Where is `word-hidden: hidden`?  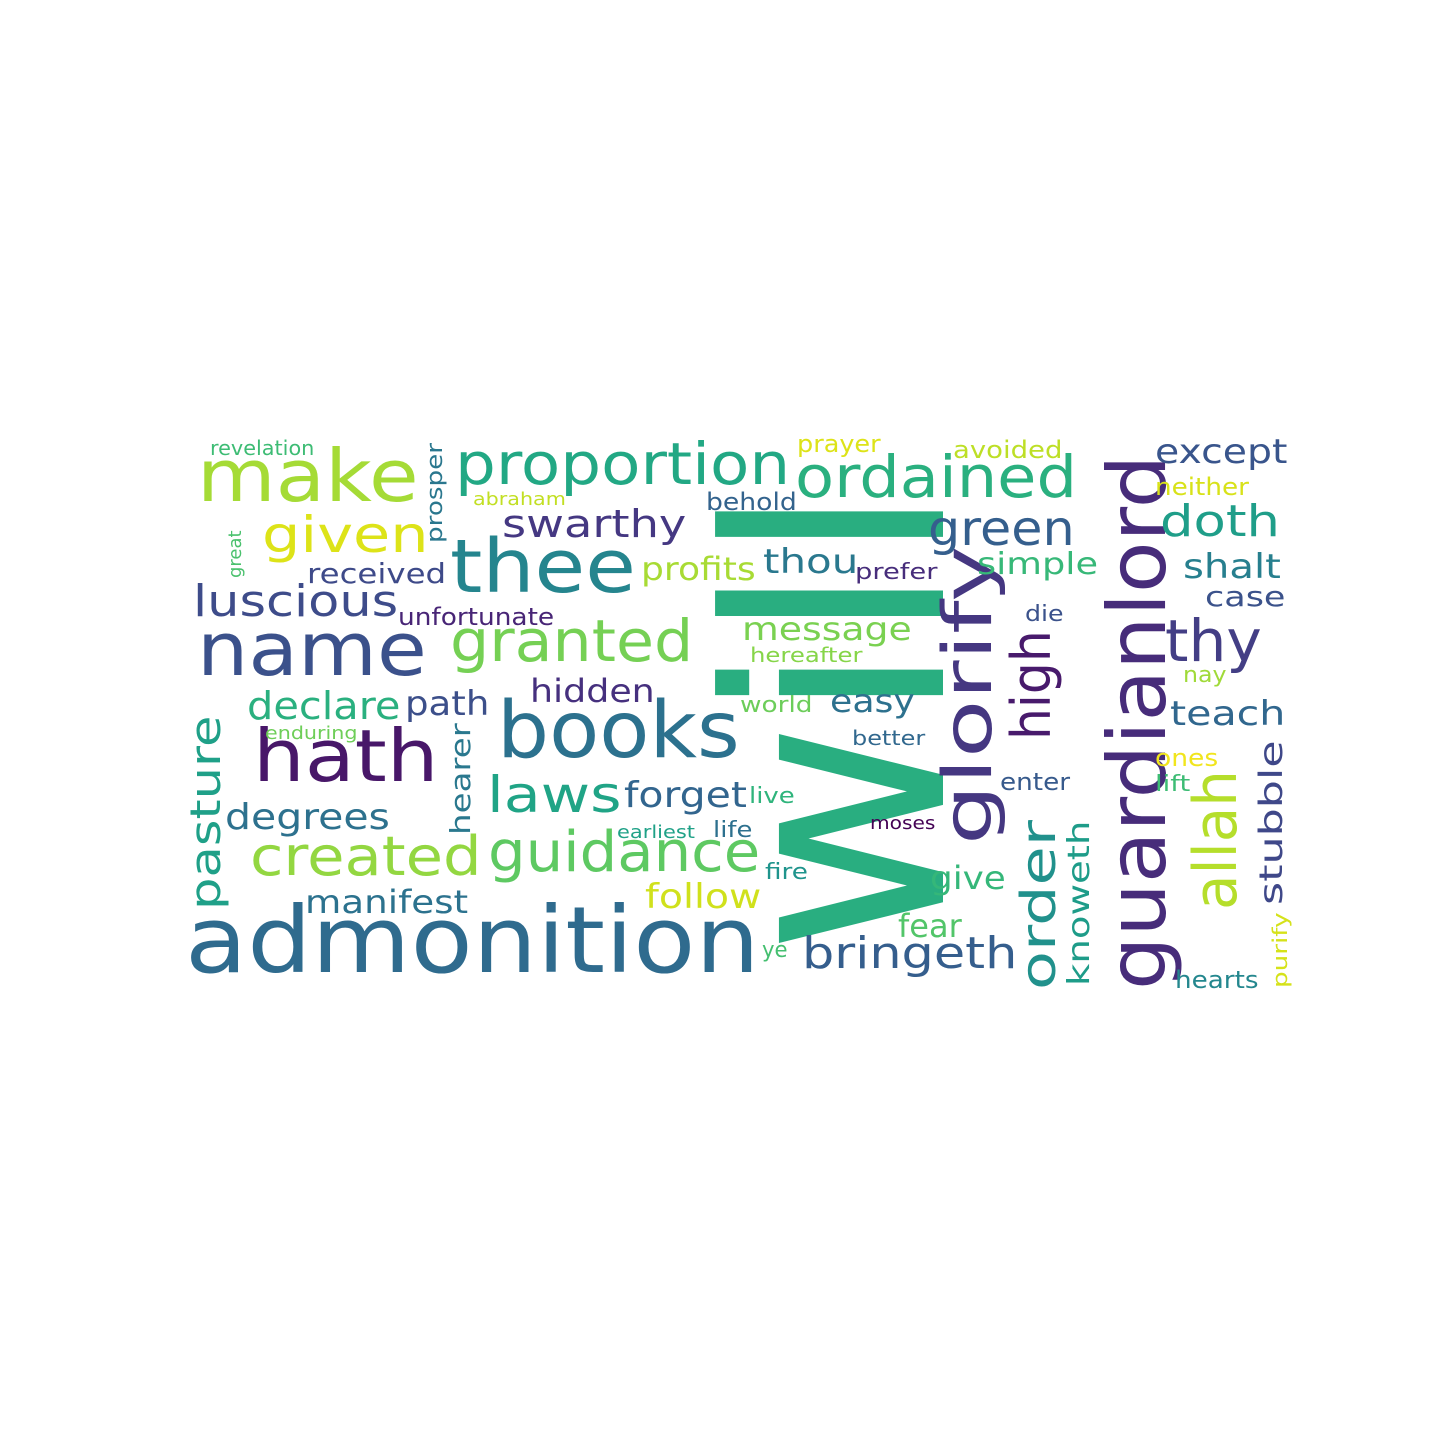 word-hidden: hidden is located at coordinates (592, 691).